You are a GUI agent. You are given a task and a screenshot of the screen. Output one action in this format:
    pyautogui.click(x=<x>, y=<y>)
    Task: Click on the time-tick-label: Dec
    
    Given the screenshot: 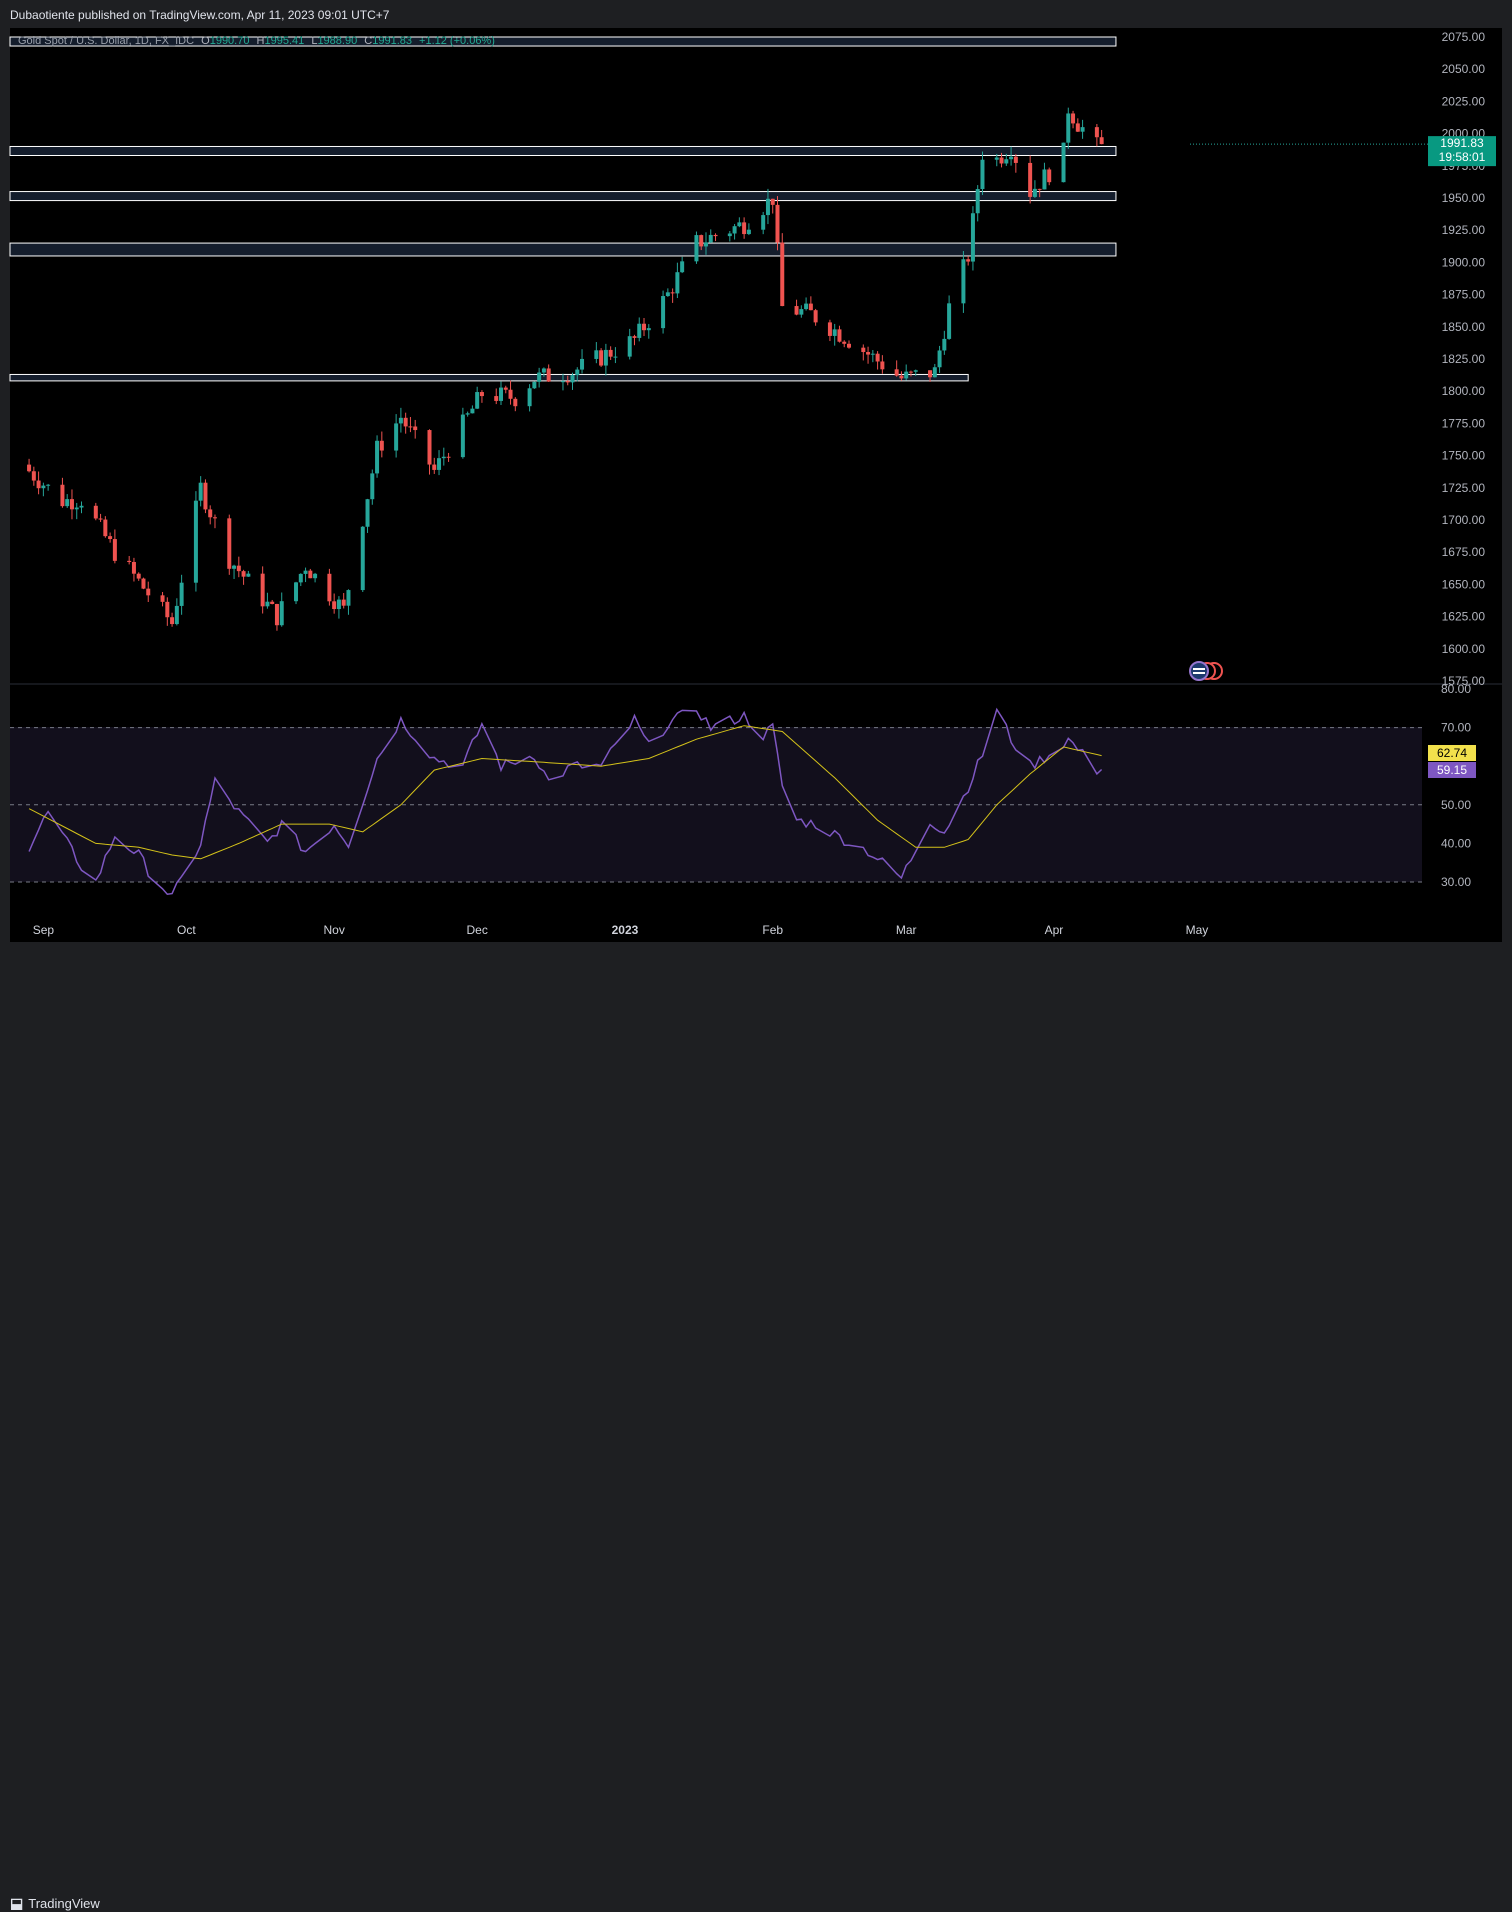 What is the action you would take?
    pyautogui.click(x=476, y=930)
    